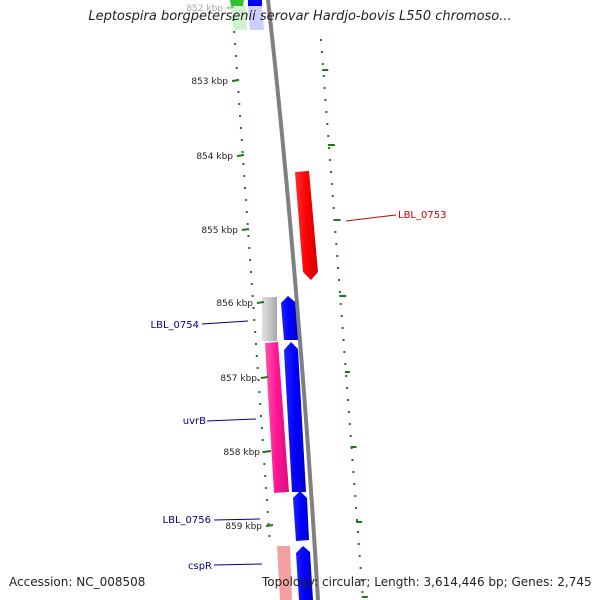 This screenshot has height=600, width=600. Describe the element at coordinates (422, 215) in the screenshot. I see `gene-label-LBL_0753: LBL_0753` at that location.